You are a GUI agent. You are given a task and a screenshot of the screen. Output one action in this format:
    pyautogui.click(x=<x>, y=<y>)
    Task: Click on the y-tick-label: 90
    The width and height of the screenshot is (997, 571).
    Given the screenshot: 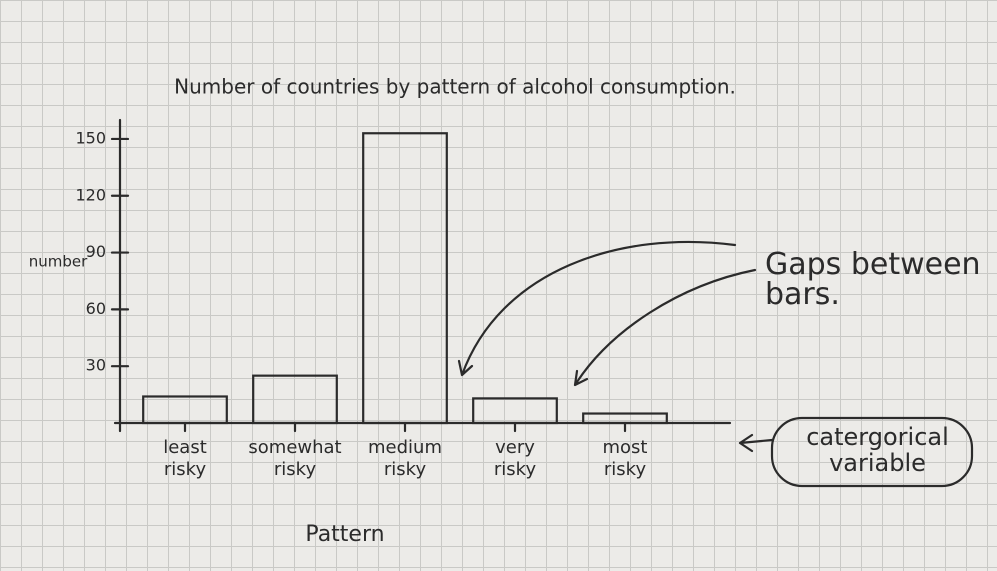 What is the action you would take?
    pyautogui.click(x=96, y=251)
    